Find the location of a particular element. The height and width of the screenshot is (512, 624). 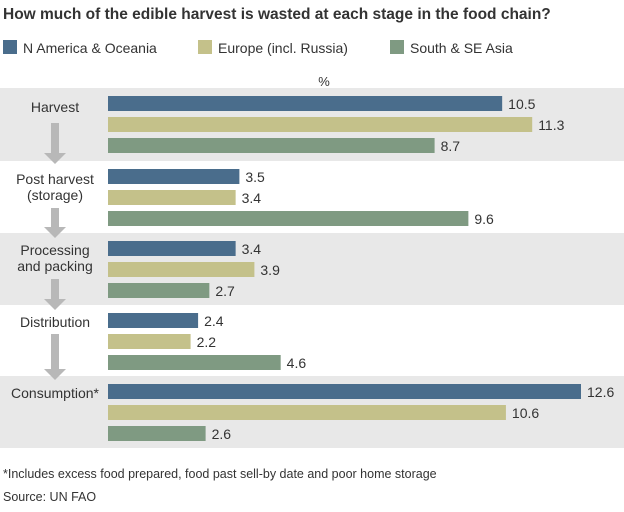

value-label: 8.7 is located at coordinates (451, 146).